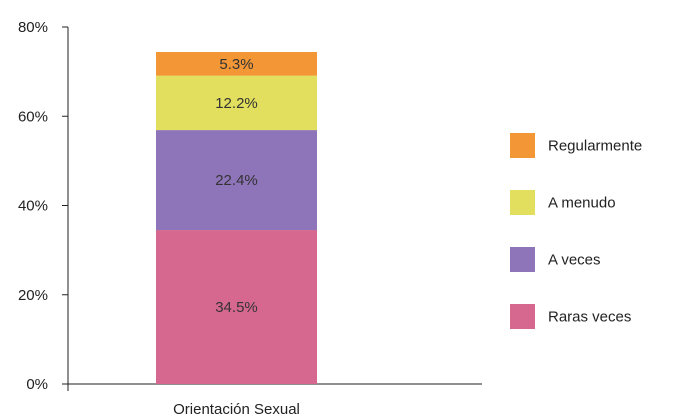 The height and width of the screenshot is (420, 673). I want to click on data-label: 12.2%, so click(236, 103).